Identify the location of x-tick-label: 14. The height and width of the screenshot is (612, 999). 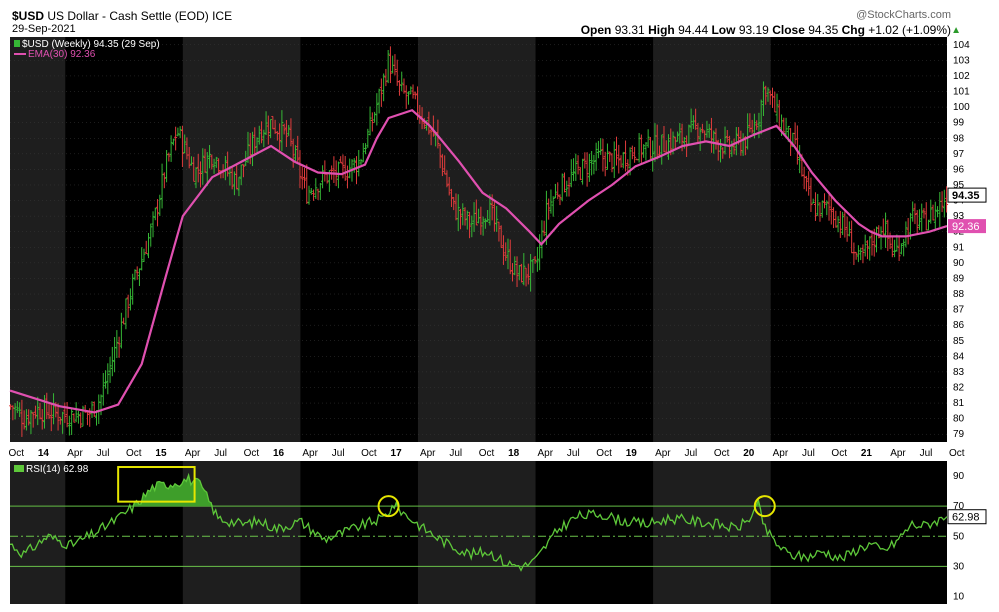
(44, 453).